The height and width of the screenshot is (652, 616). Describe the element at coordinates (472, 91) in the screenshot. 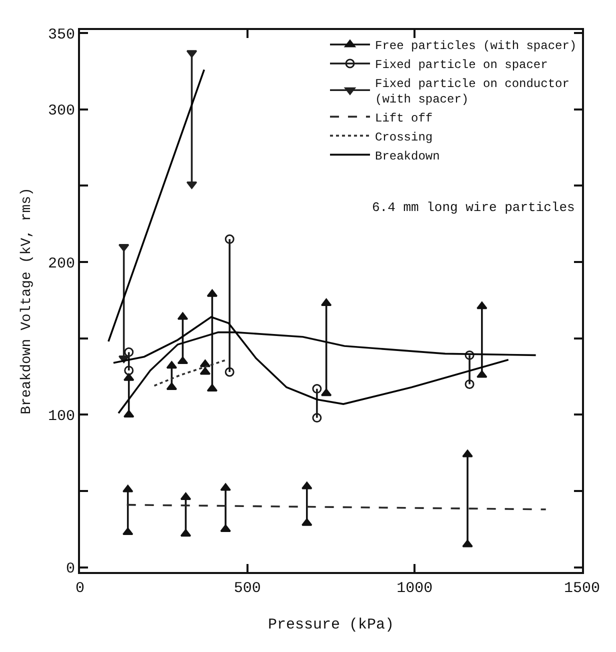

I see `legend-label: Fixed particle on conductor (with spacer)` at that location.